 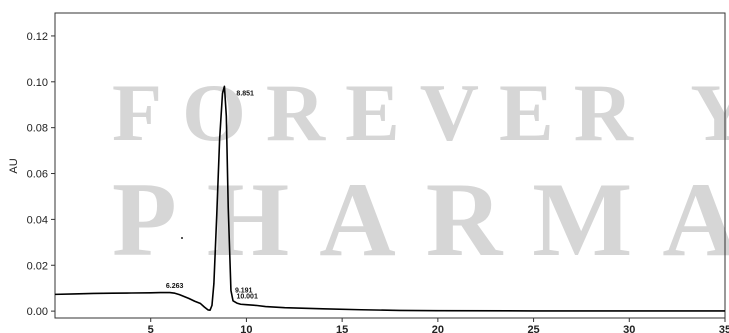 I want to click on x-tick-label: 5, so click(x=151, y=328).